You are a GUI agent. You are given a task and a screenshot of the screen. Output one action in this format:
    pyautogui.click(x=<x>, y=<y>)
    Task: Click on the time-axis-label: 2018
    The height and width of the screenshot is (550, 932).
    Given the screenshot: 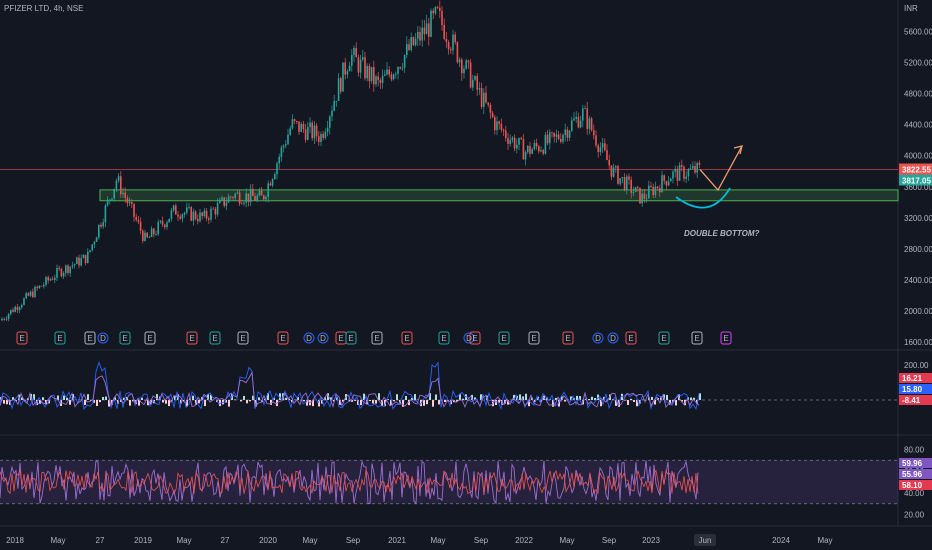 What is the action you would take?
    pyautogui.click(x=15, y=540)
    